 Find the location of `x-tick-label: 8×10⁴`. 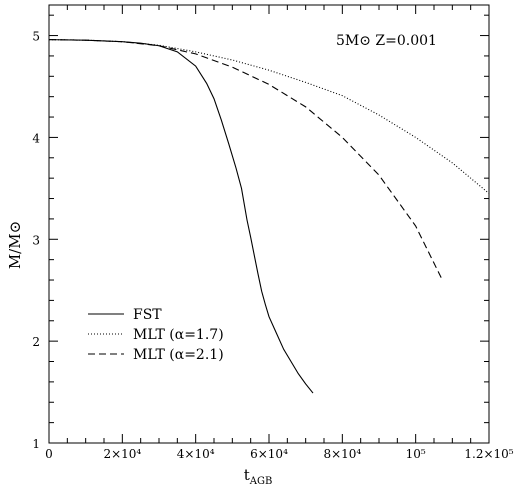

x-tick-label: 8×10⁴ is located at coordinates (342, 454).